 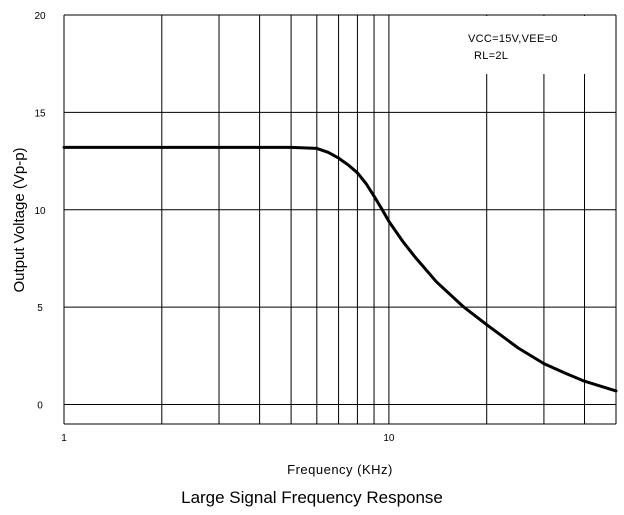 What do you see at coordinates (40, 211) in the screenshot?
I see `y-tick-label: 10` at bounding box center [40, 211].